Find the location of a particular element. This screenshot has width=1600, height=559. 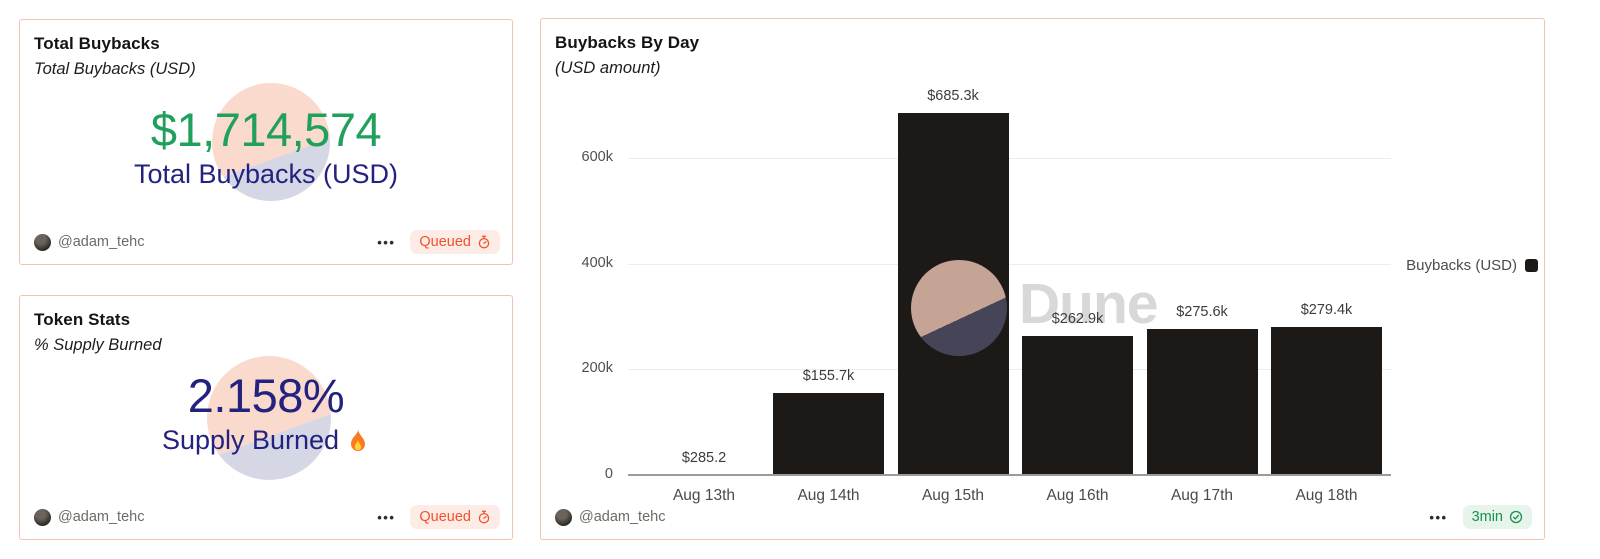

counter-label-text: Supply Burned is located at coordinates (250, 440).